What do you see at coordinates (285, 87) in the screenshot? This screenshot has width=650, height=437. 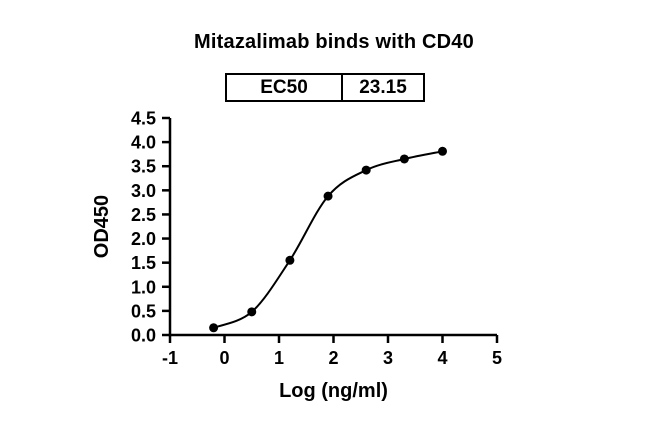 I see `ec50-table-label: EC50` at bounding box center [285, 87].